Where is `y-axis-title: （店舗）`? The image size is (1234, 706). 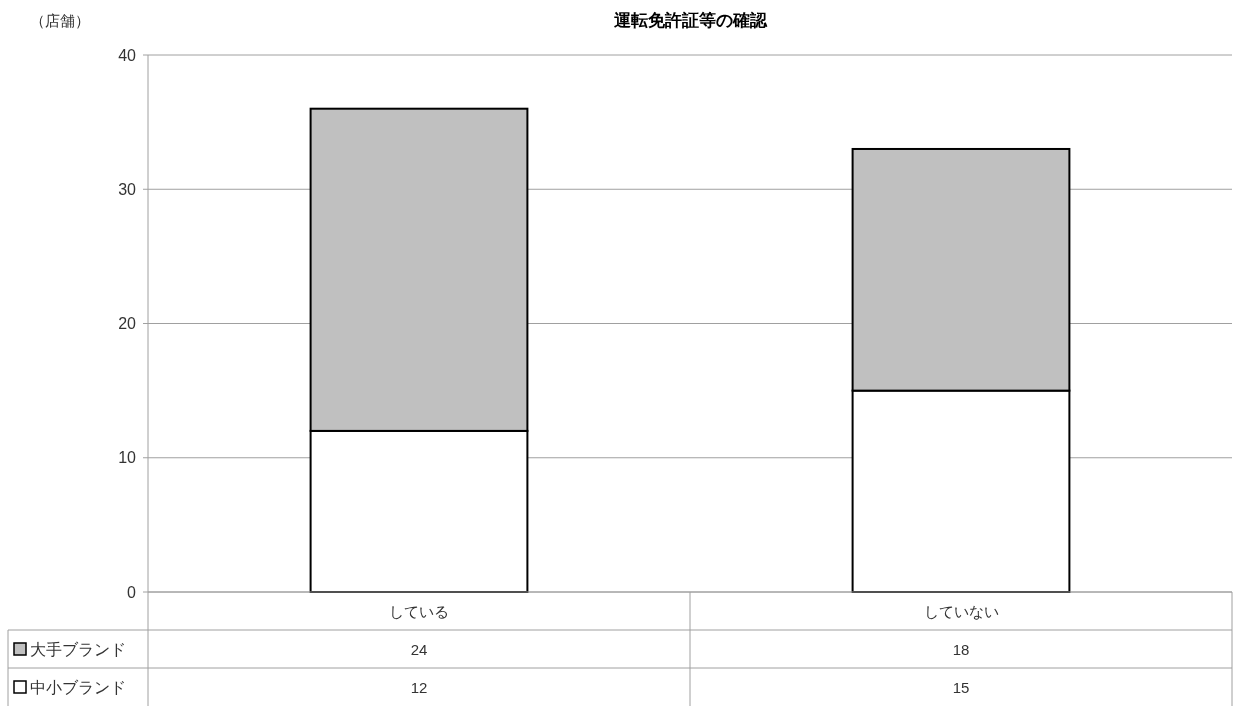 y-axis-title: （店舗） is located at coordinates (60, 20).